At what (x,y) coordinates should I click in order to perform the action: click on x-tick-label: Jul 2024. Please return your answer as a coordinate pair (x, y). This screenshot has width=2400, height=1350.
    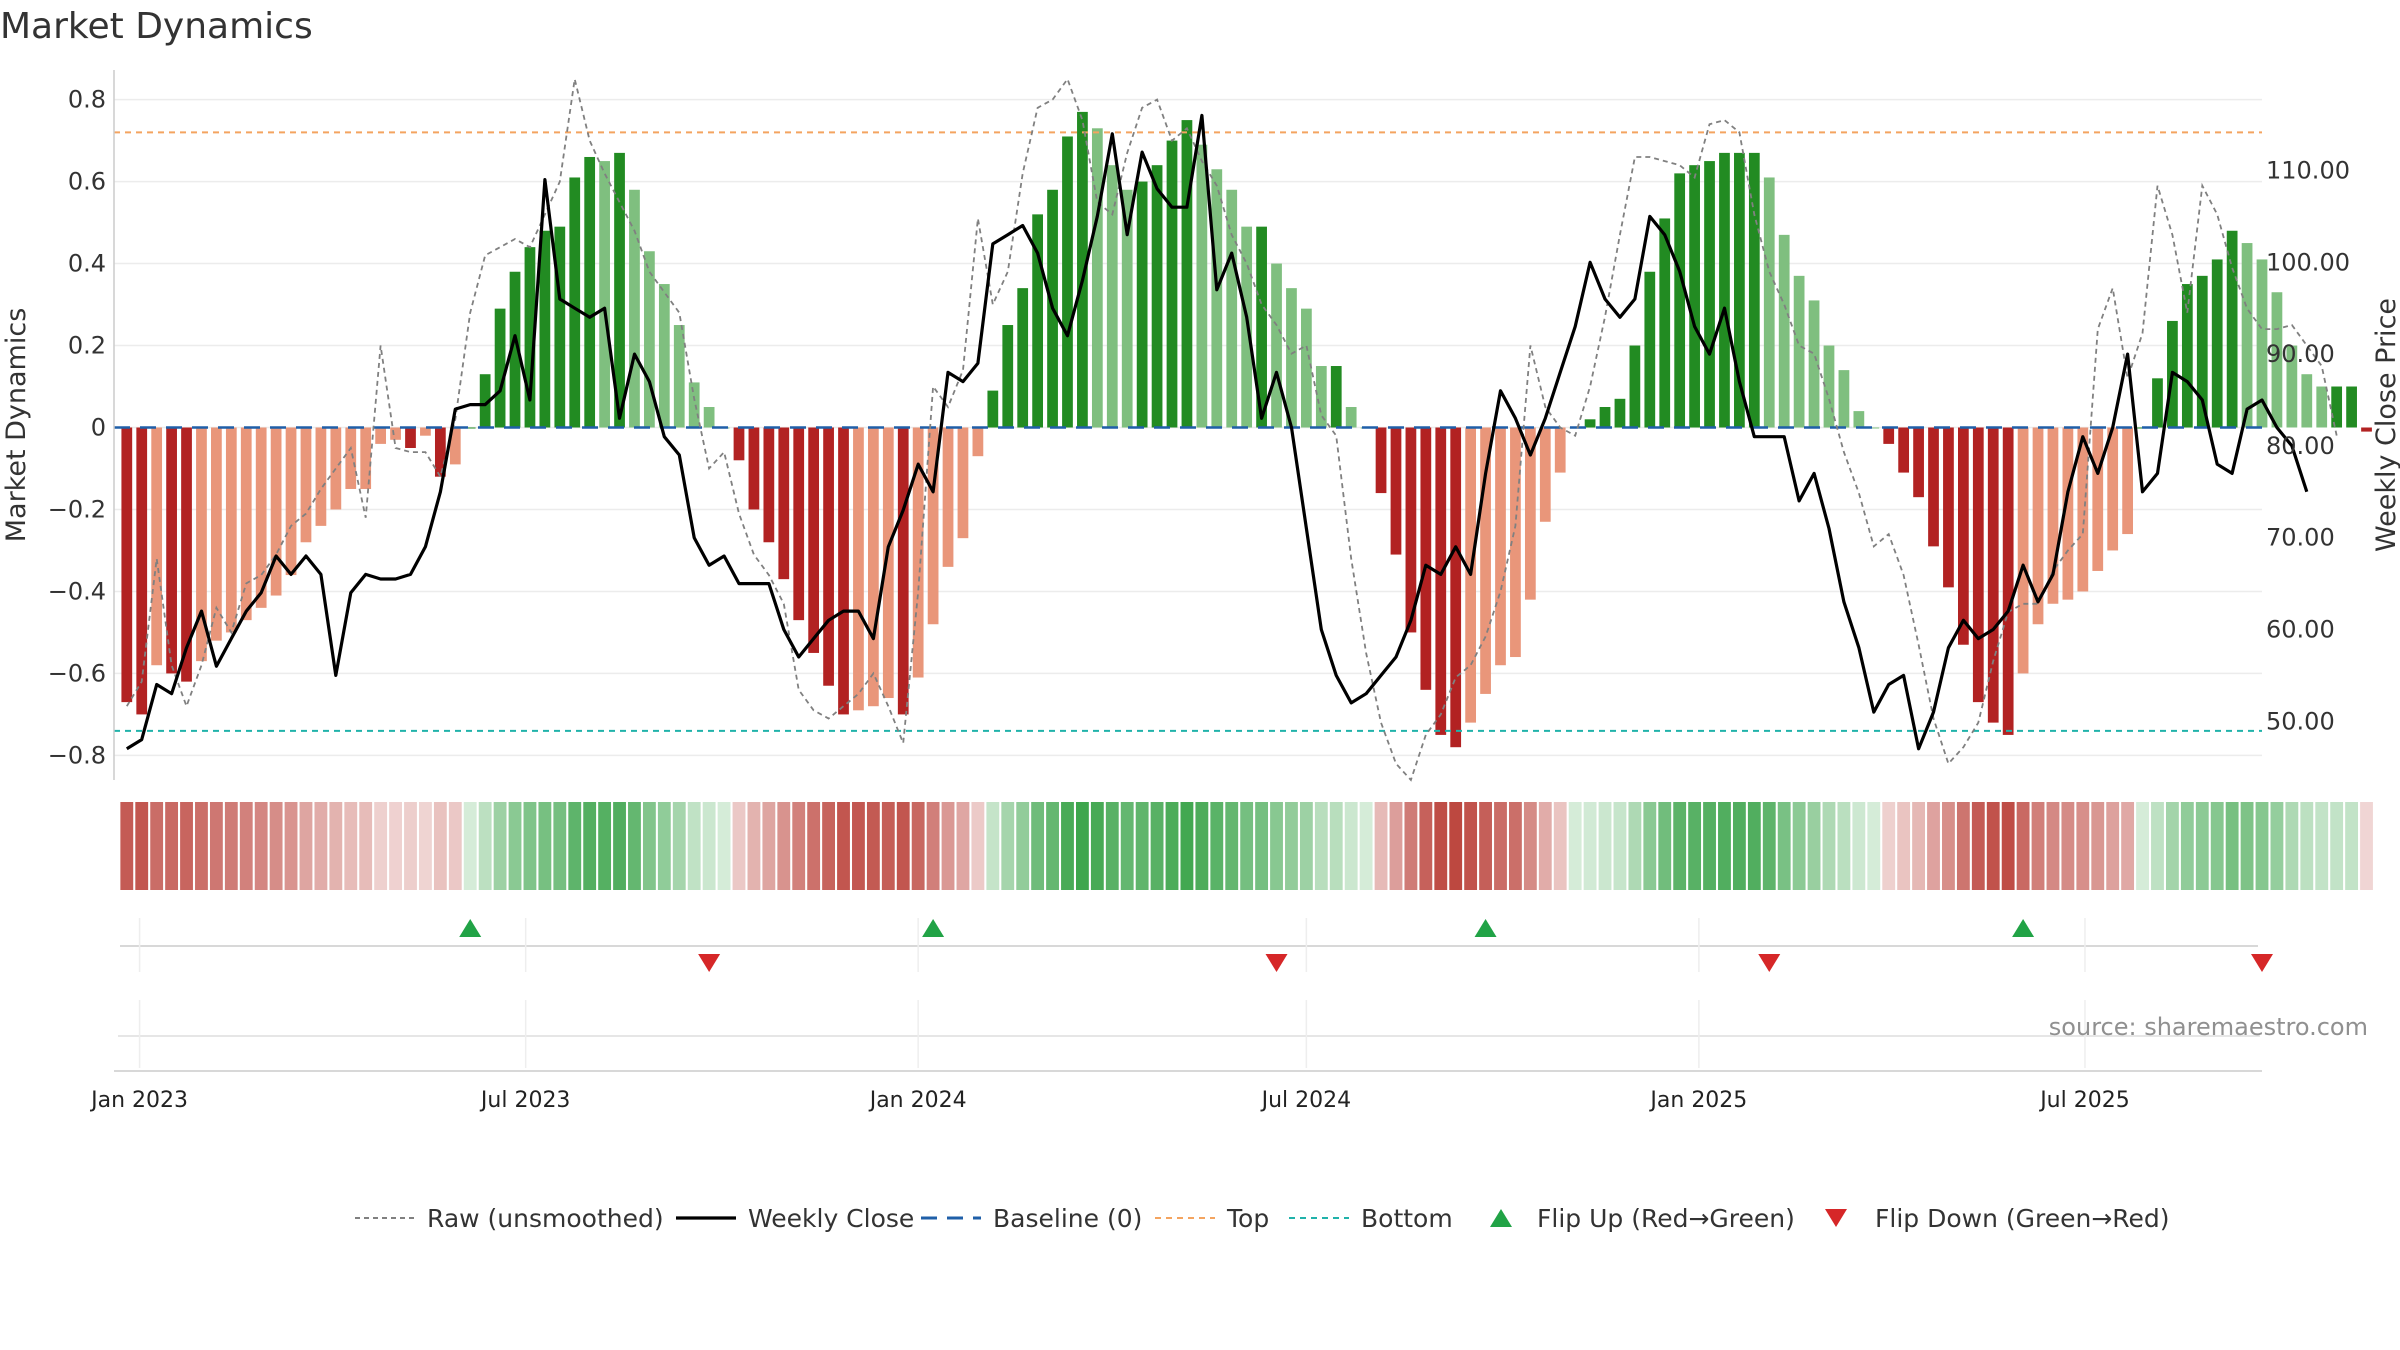
    Looking at the image, I should click on (1306, 1100).